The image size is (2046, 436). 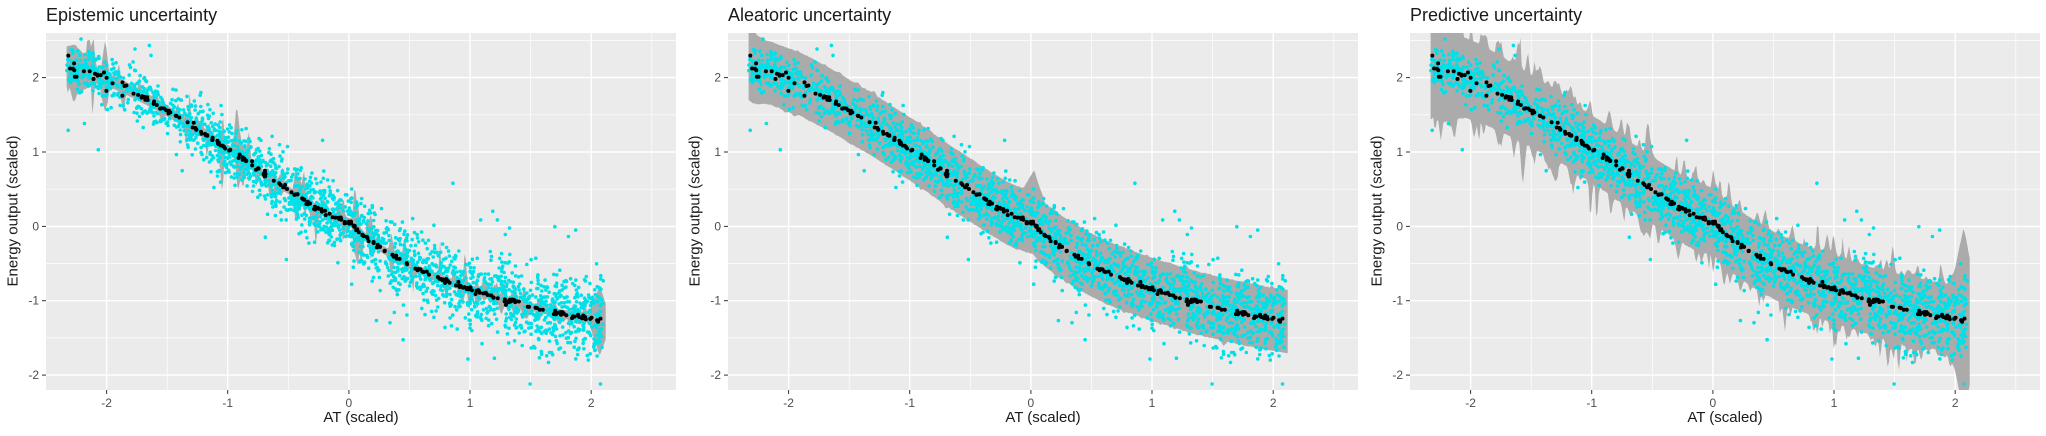 I want to click on chart-title: Aleatoric uncertainty, so click(x=810, y=15).